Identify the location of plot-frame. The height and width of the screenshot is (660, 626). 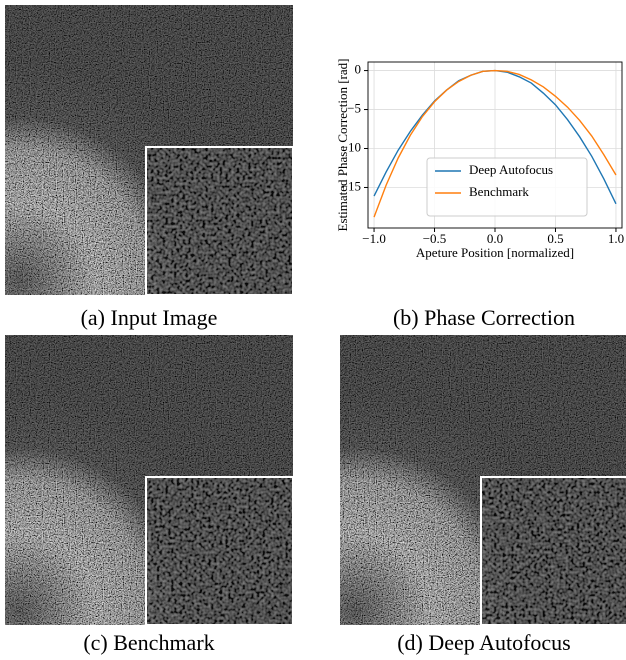
(495, 145).